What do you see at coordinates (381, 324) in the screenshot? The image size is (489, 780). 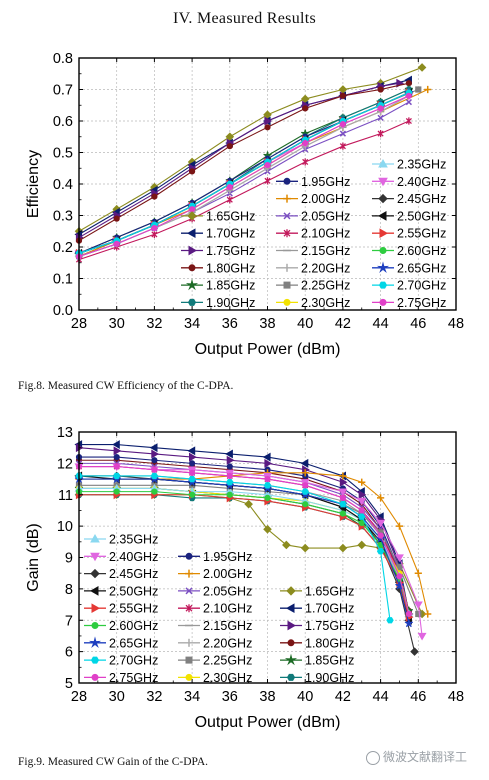 I see `x-tick-label: 44` at bounding box center [381, 324].